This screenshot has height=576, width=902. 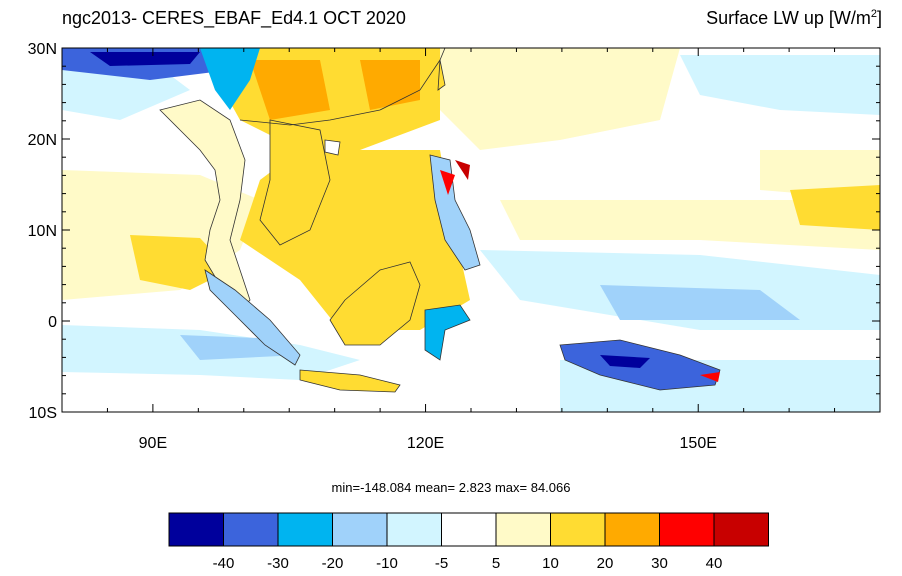 I want to click on variable-title-main: Surface LW up [W/m, so click(x=788, y=18).